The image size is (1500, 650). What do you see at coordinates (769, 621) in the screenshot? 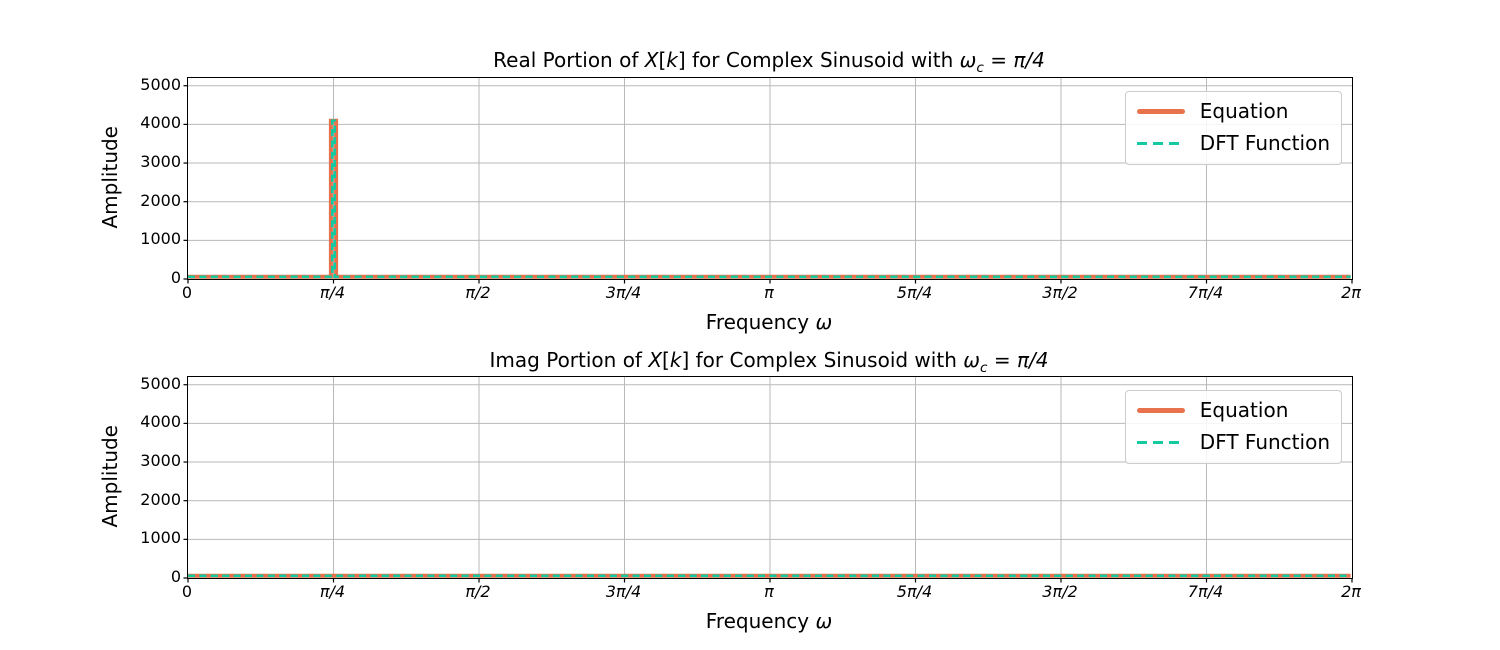
I see `x-axis-label-imag: Frequency ω` at bounding box center [769, 621].